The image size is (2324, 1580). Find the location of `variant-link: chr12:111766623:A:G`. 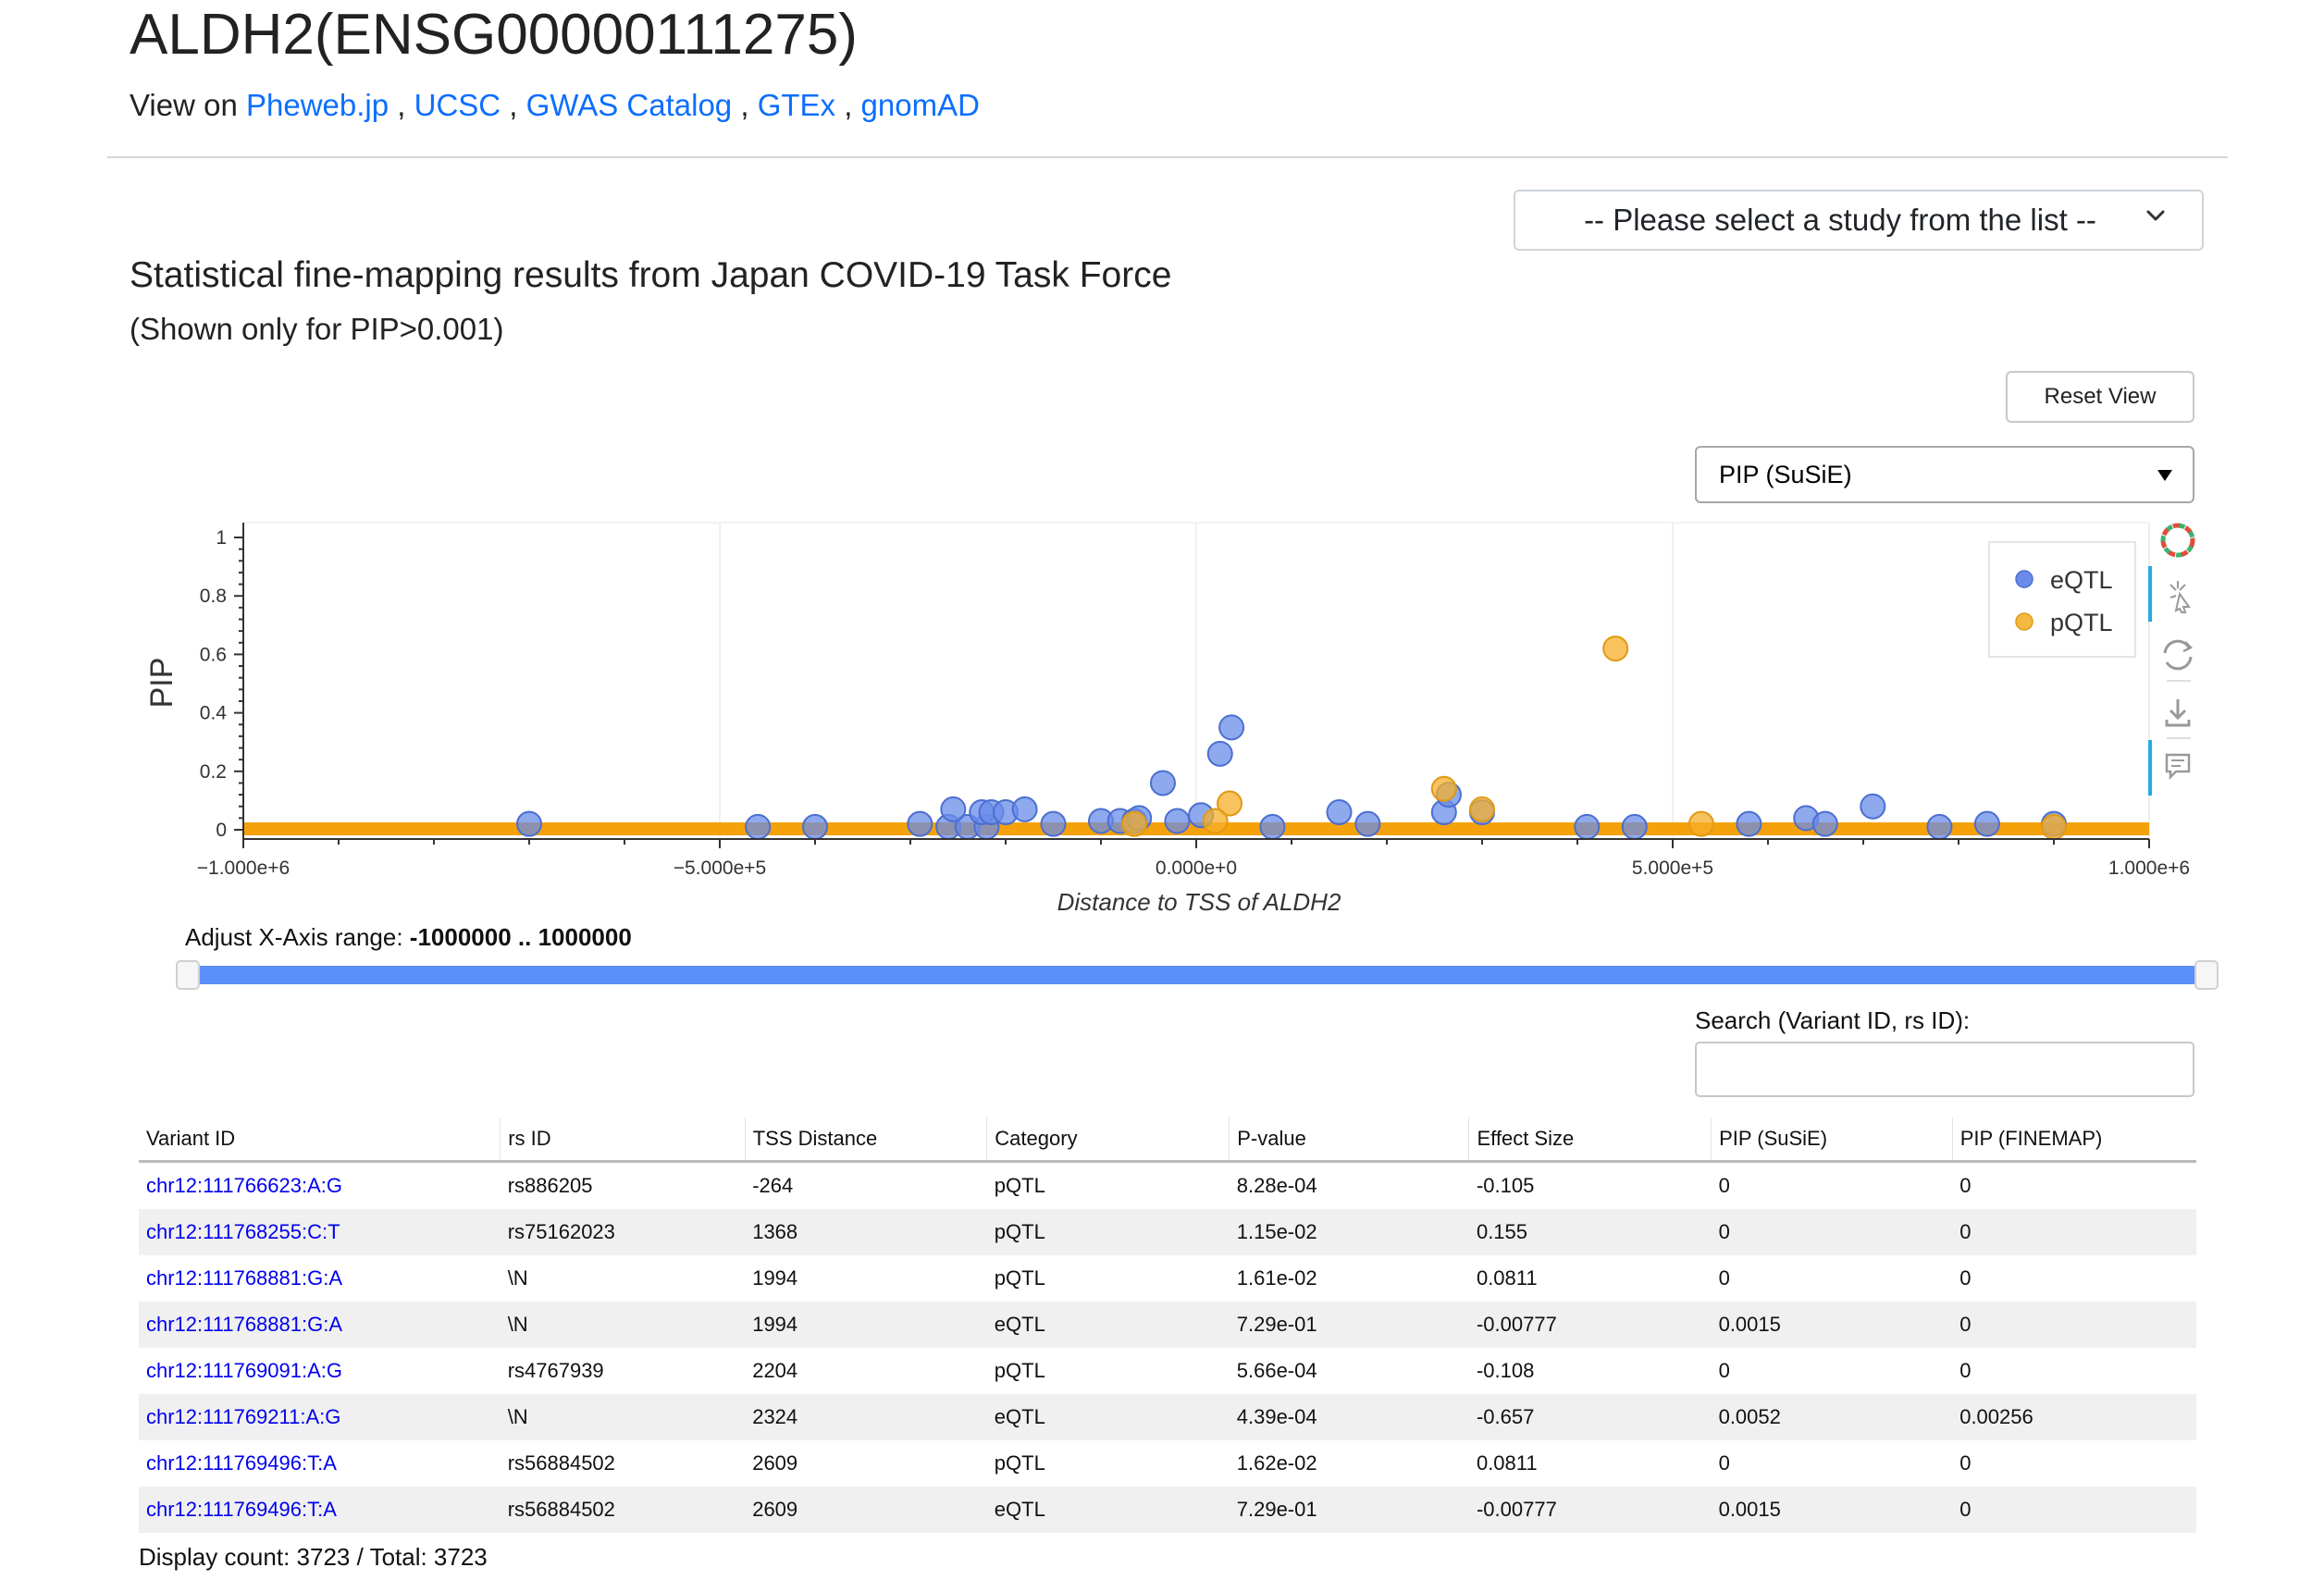

variant-link: chr12:111766623:A:G is located at coordinates (244, 1185).